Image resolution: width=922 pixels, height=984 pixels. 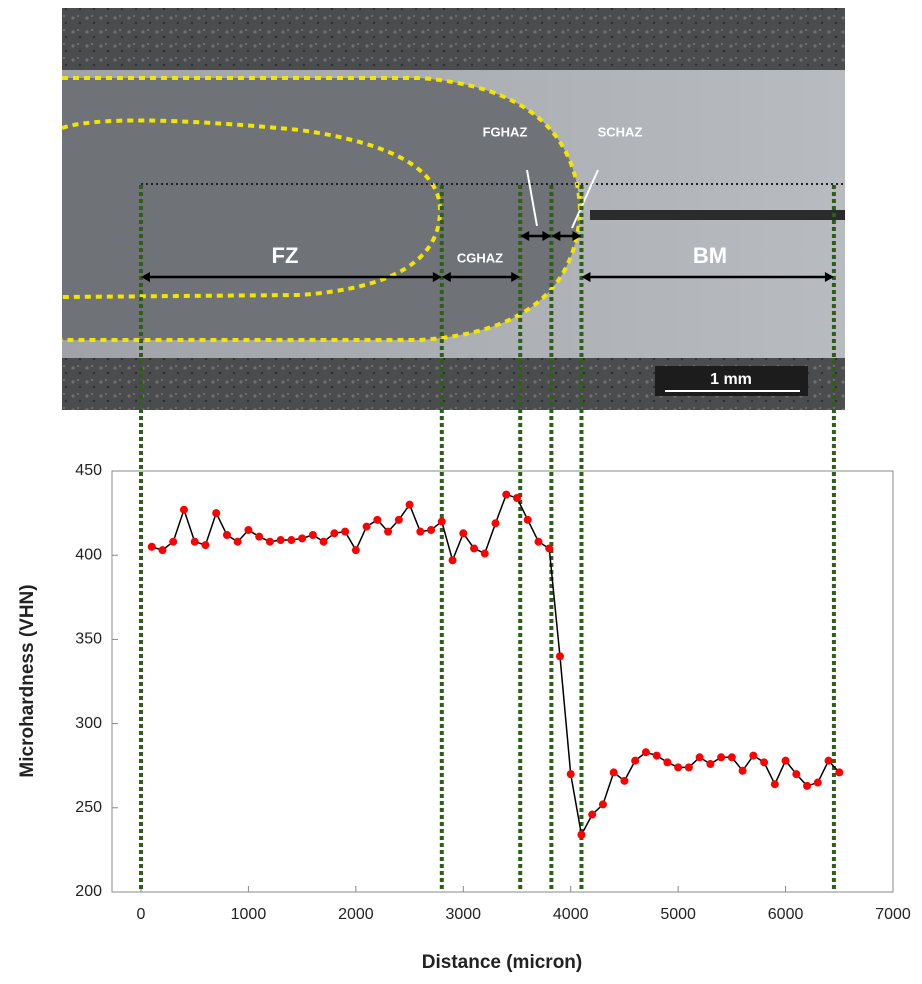 What do you see at coordinates (893, 914) in the screenshot?
I see `x-tick-label: 7000` at bounding box center [893, 914].